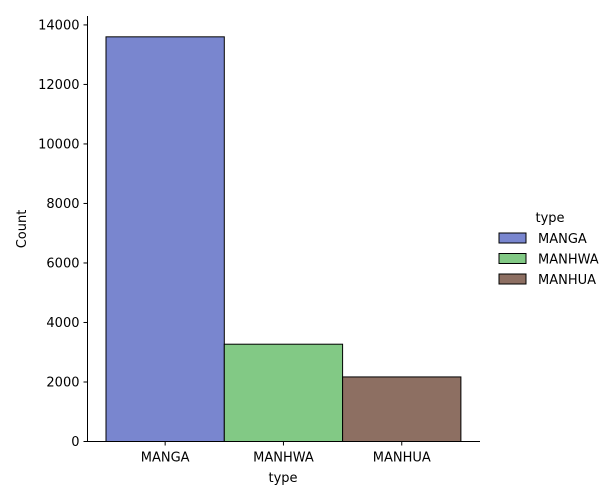  I want to click on x-axis-label: type, so click(282, 478).